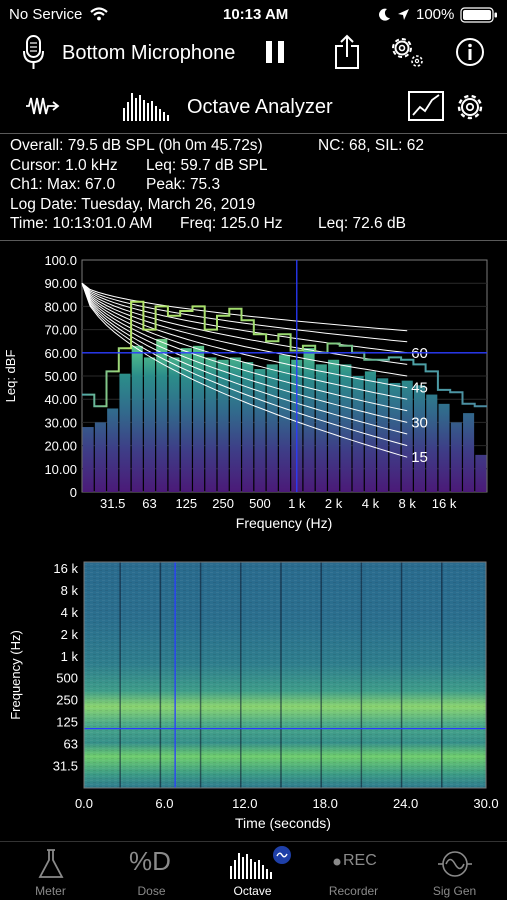 This screenshot has width=507, height=900. I want to click on tab-recorder-label: Recorder, so click(353, 891).